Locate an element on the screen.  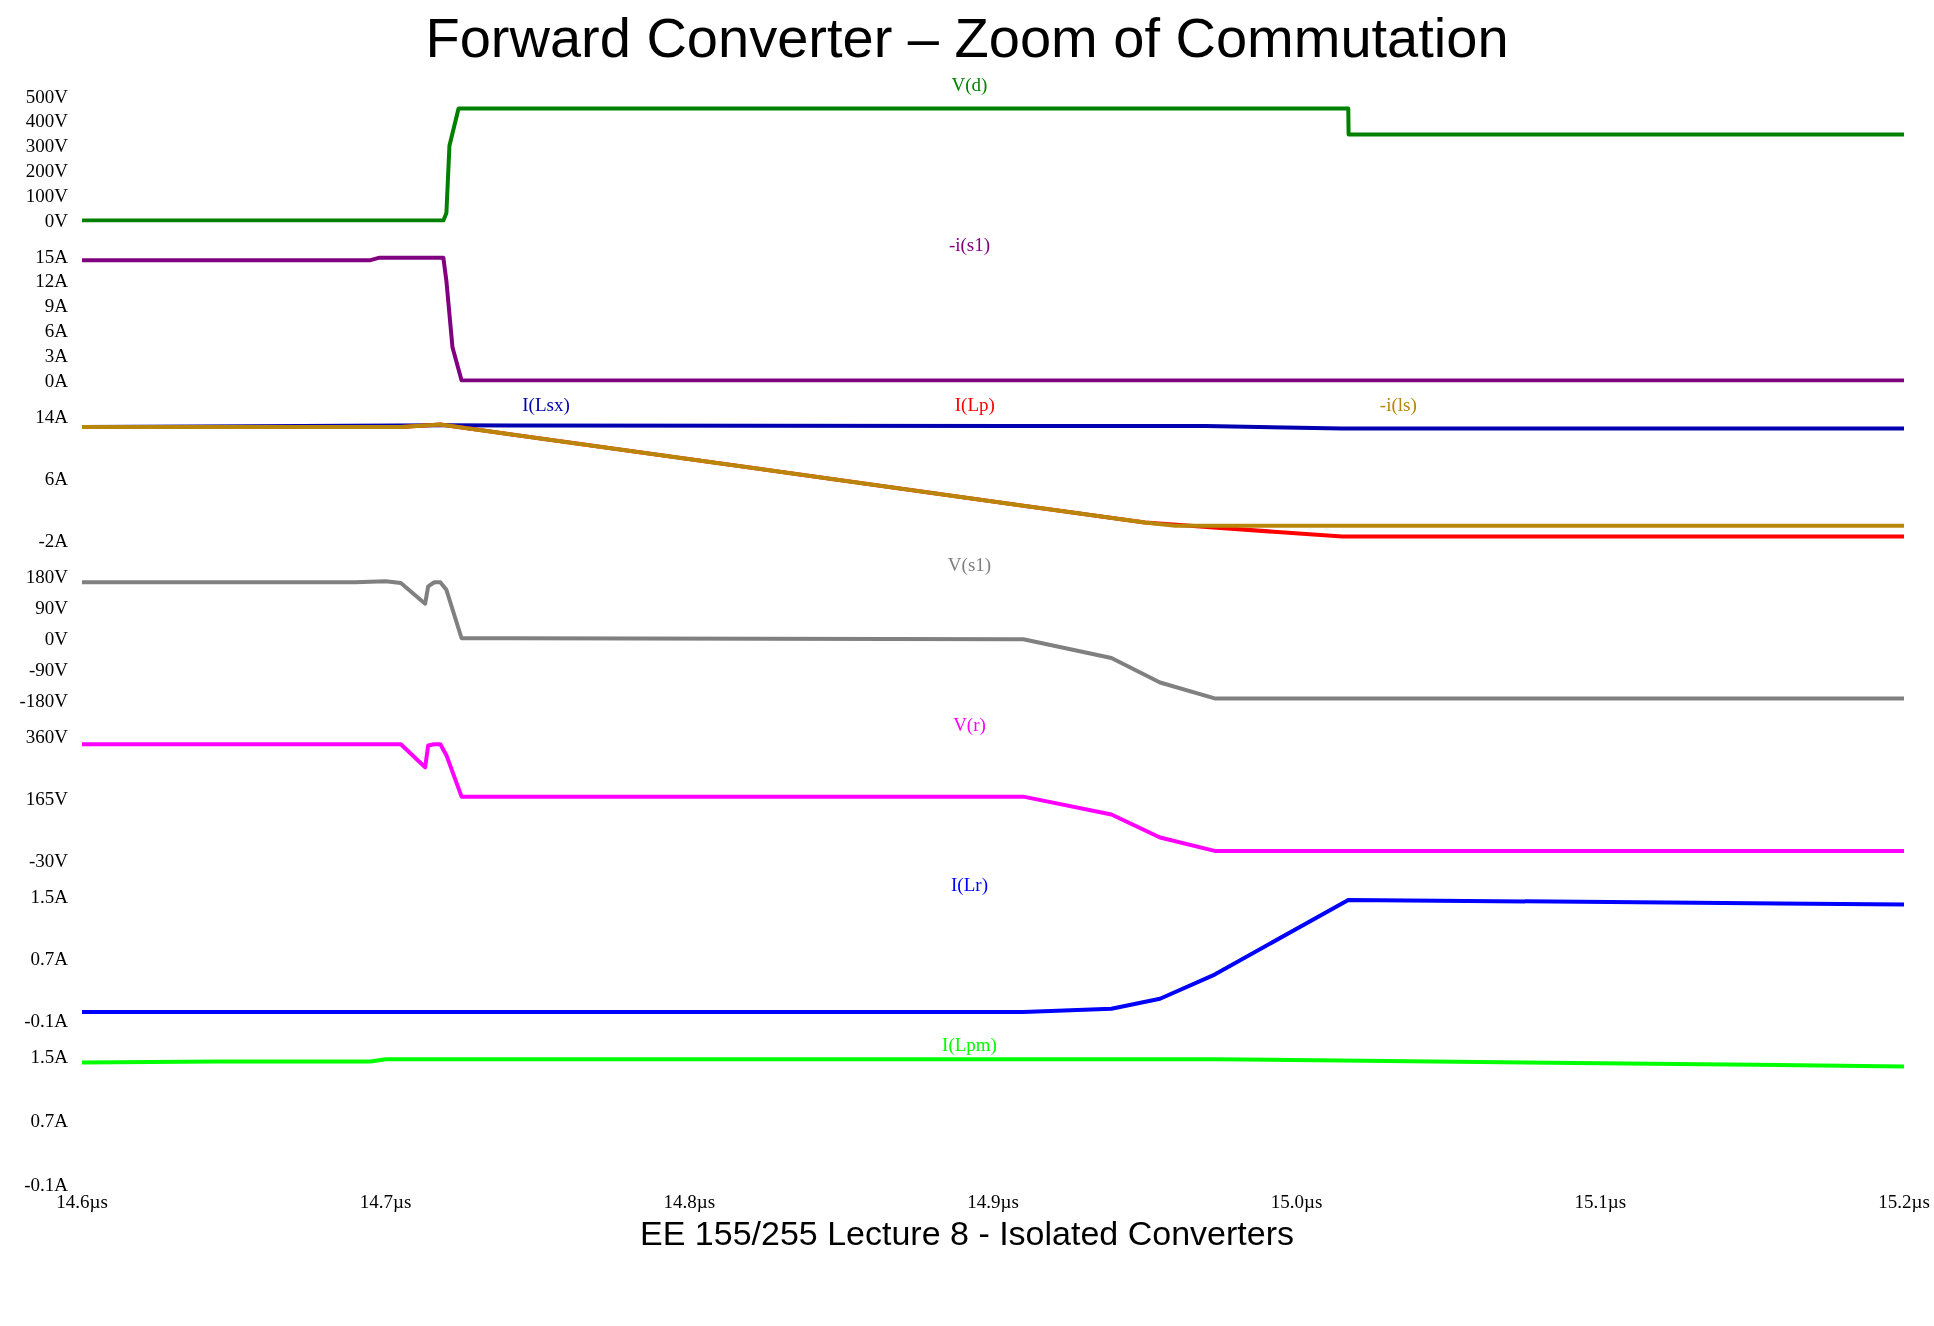
y-tick-label: 9A is located at coordinates (56, 306).